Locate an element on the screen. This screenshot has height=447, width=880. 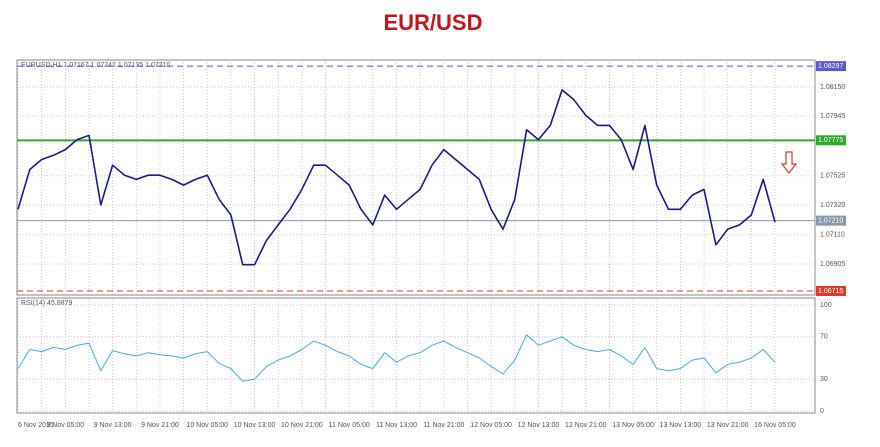
rsi-header: RSI(14) 45.8879 is located at coordinates (46, 303).